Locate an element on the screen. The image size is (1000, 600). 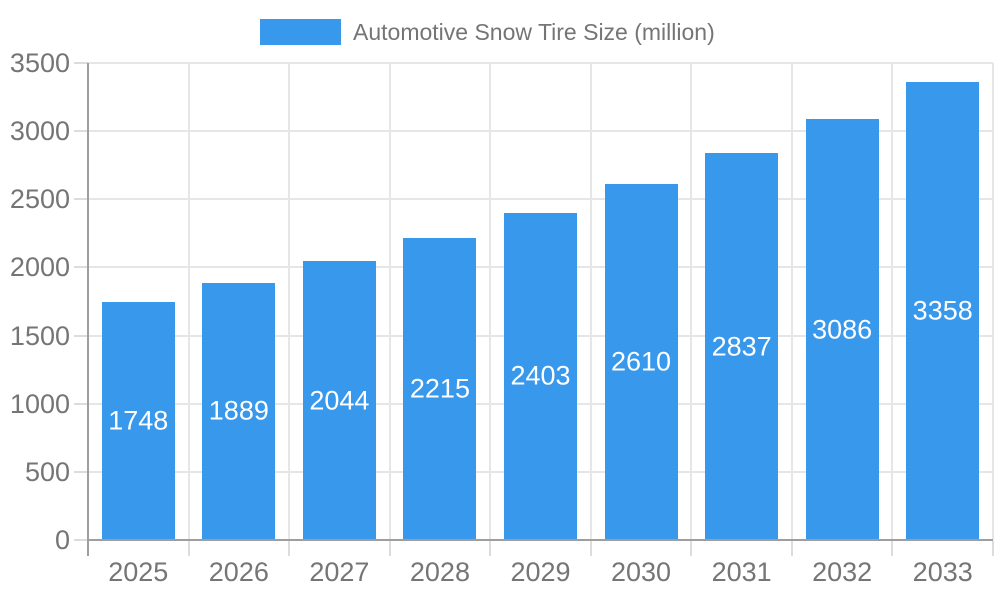
y-tick-label: 0 is located at coordinates (62, 540).